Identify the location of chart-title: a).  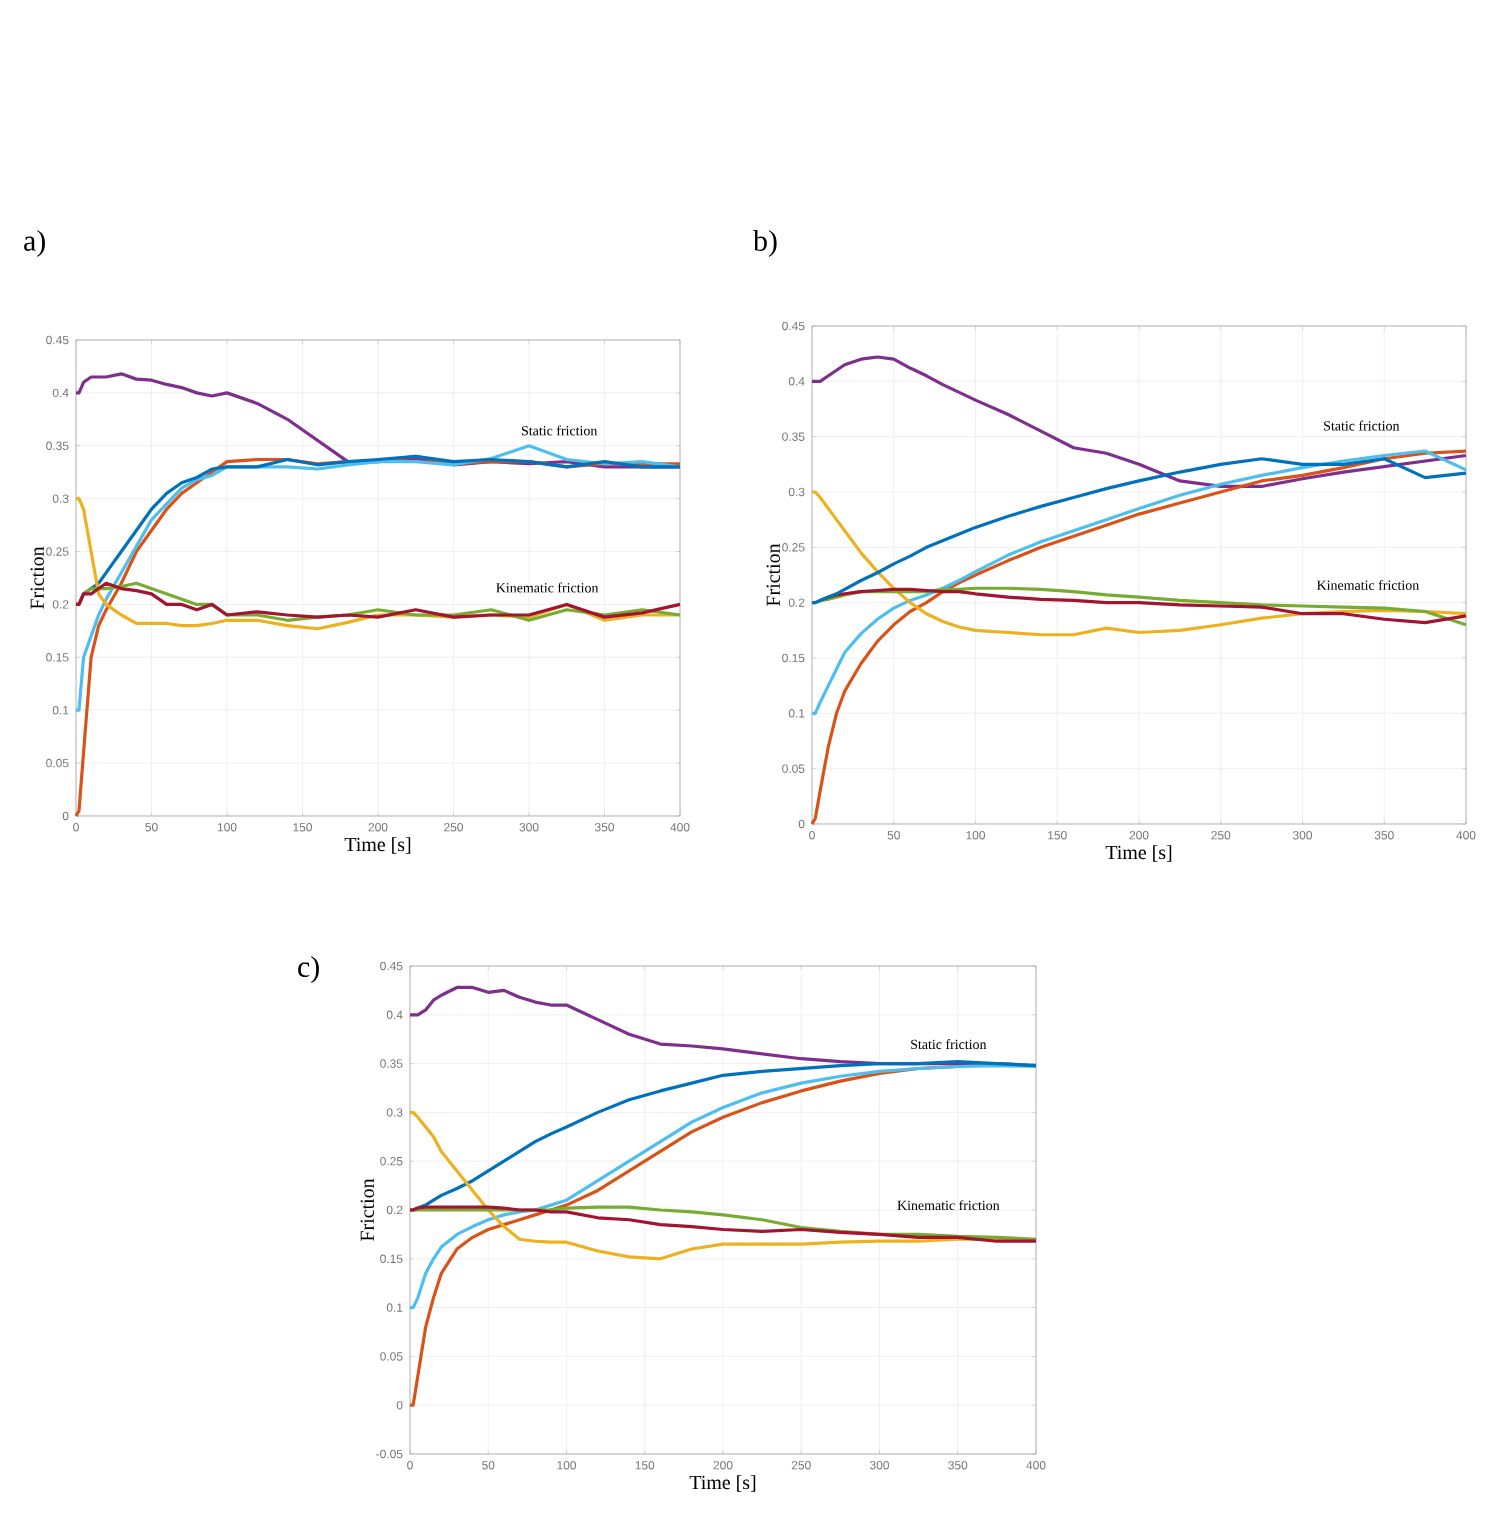
(34, 243).